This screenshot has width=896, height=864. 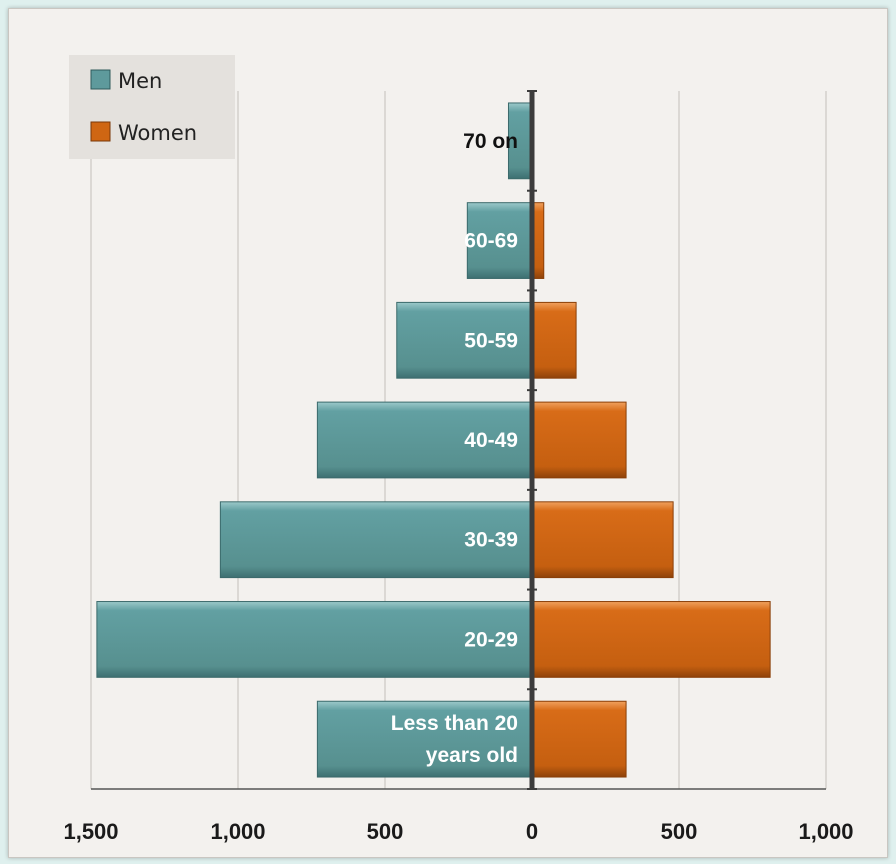 What do you see at coordinates (458, 831) in the screenshot?
I see `x-tick-labels: 1,500 1,000 500 0 500 1,000` at bounding box center [458, 831].